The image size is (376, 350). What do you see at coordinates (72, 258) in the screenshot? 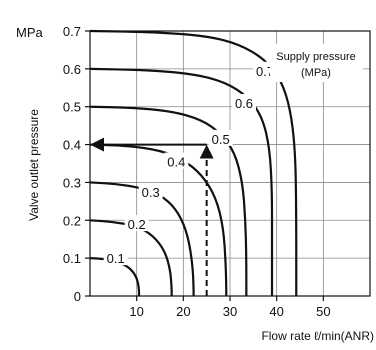
I see `y-tick-label: 0.1` at bounding box center [72, 258].